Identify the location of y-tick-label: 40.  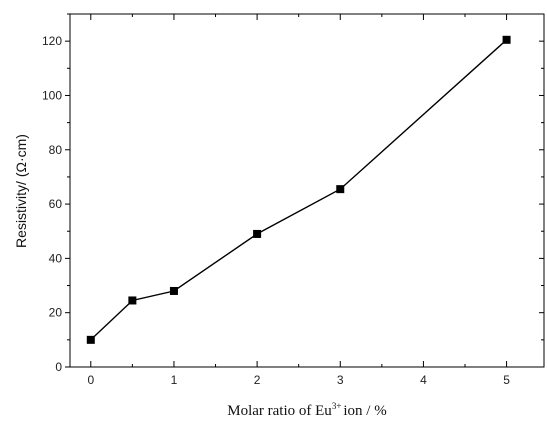
(56, 258).